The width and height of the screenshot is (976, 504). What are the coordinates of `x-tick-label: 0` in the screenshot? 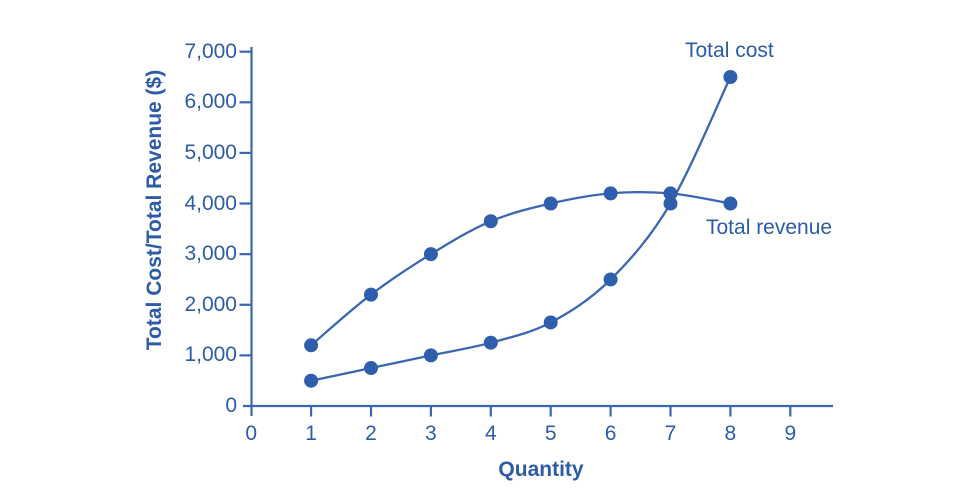 It's located at (251, 433).